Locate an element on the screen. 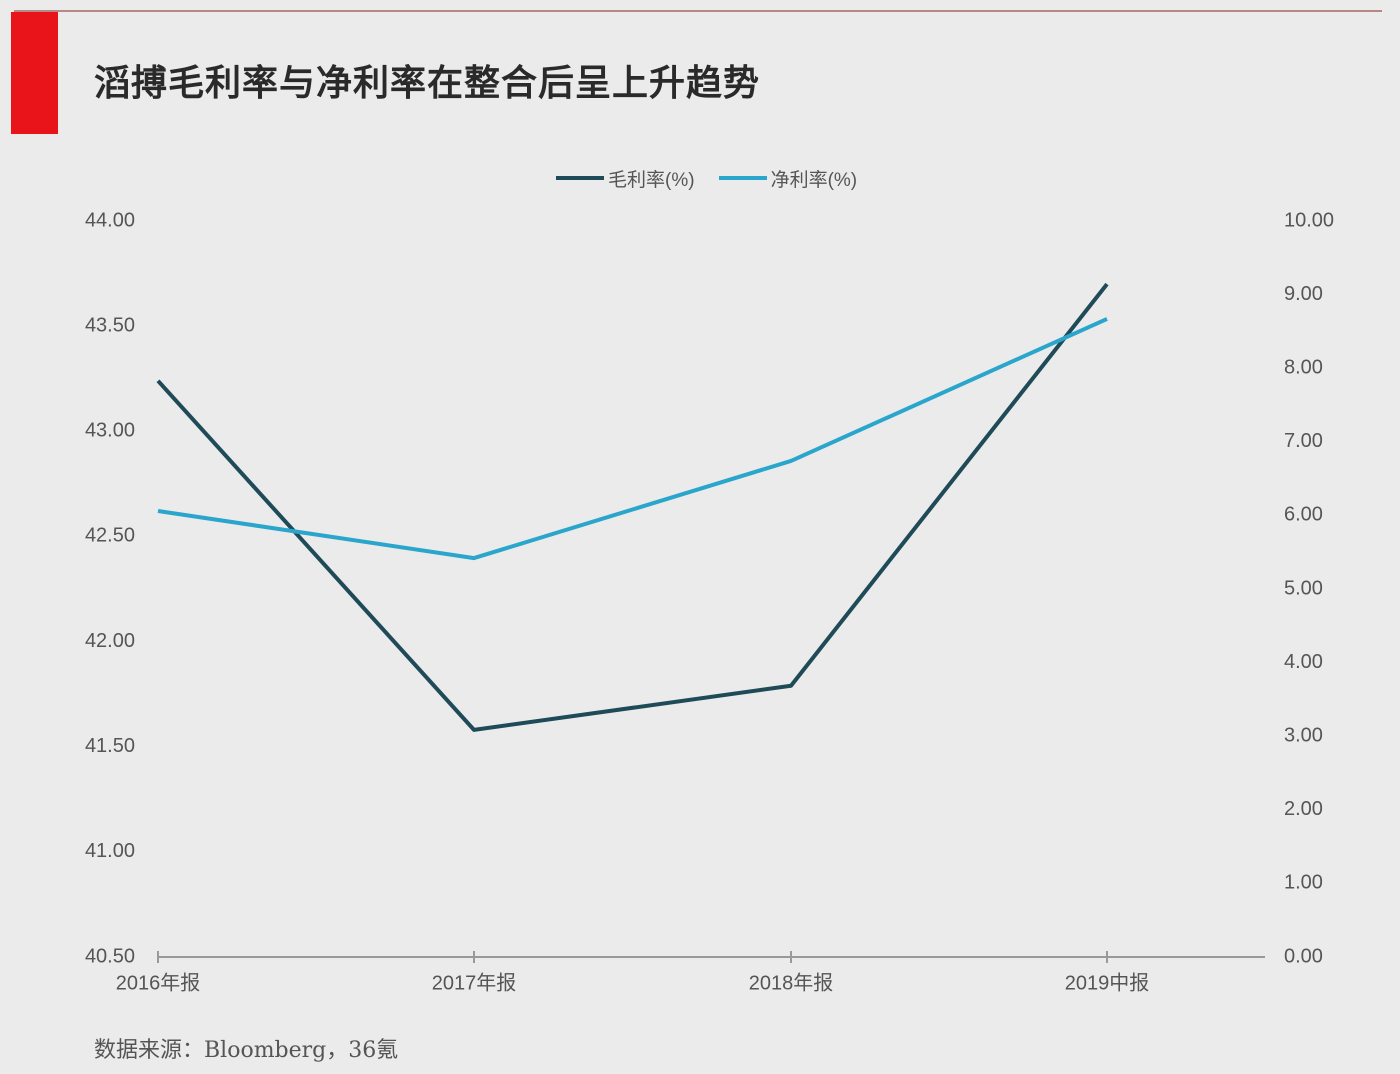  right-axis-tick-label: 7.00 is located at coordinates (1303, 441).